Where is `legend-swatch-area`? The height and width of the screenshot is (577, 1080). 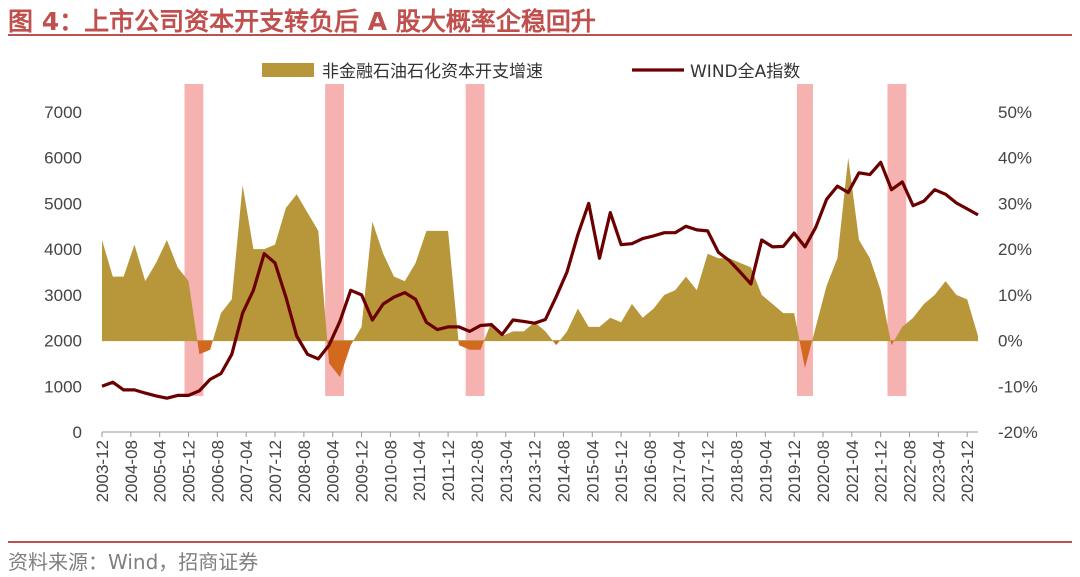 legend-swatch-area is located at coordinates (288, 70).